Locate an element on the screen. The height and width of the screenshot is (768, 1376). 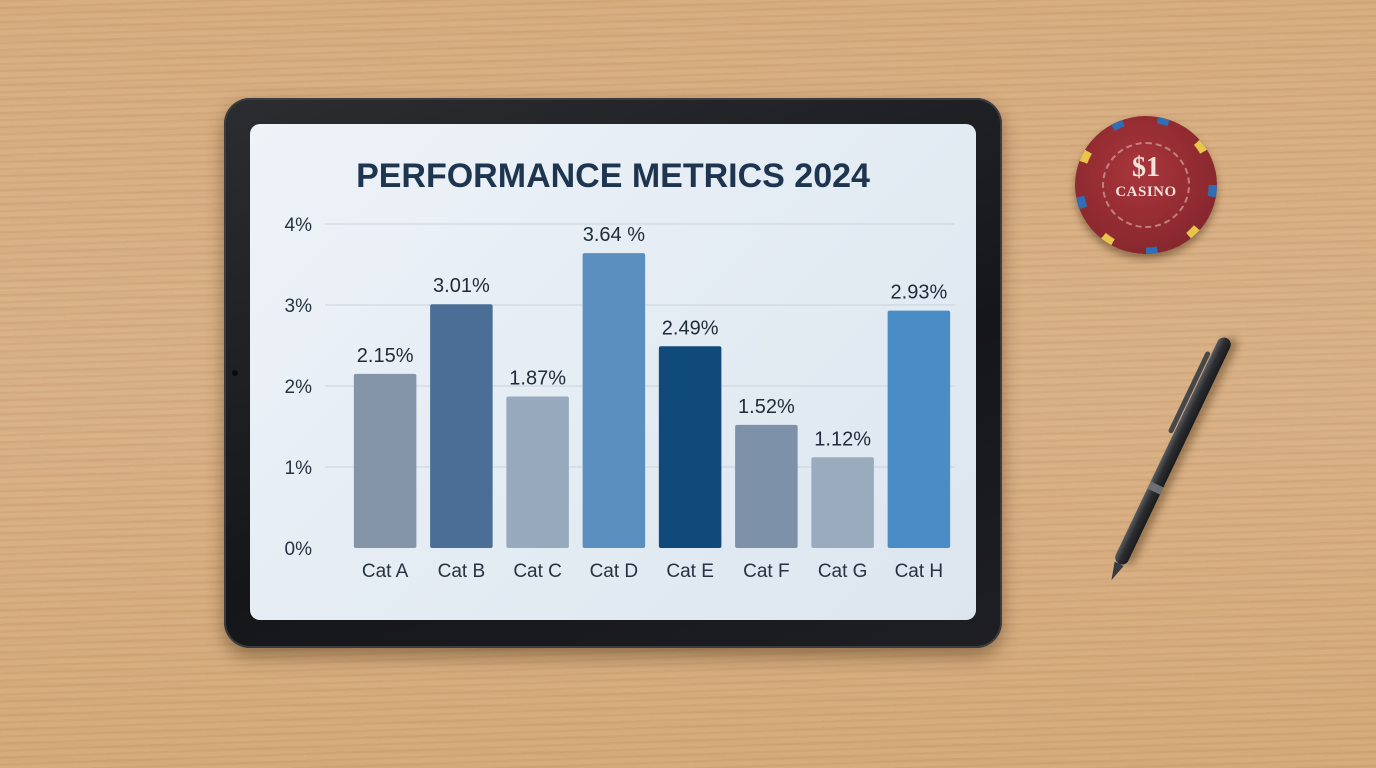
y-axis-ticks: 0% 1% 2% 3% 4% is located at coordinates (299, 387).